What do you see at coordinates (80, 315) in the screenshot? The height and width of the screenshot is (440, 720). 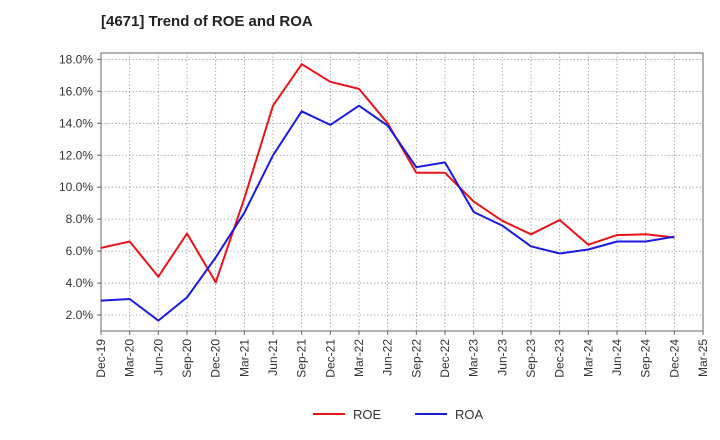 I see `y-tick-label: 2.0%` at bounding box center [80, 315].